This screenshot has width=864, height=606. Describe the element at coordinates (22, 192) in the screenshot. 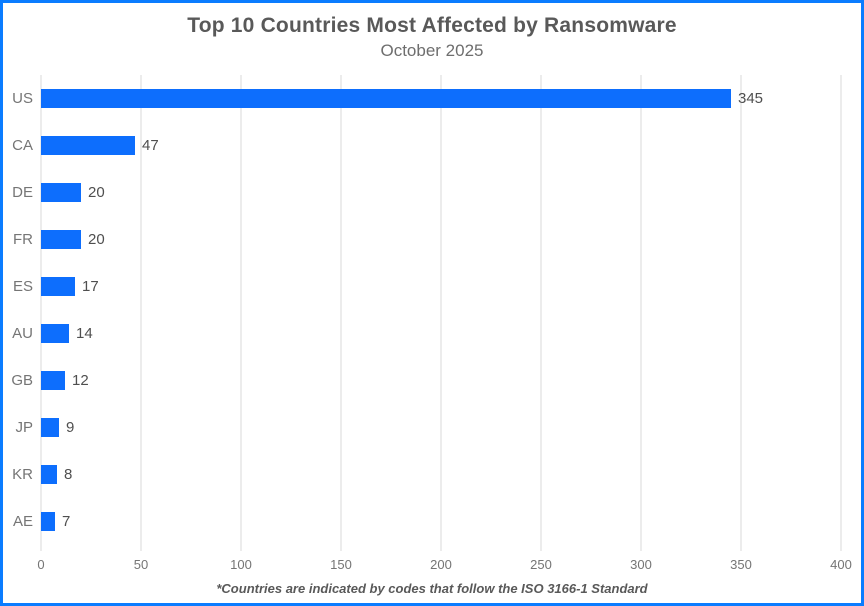

I see `category-label: DE` at that location.